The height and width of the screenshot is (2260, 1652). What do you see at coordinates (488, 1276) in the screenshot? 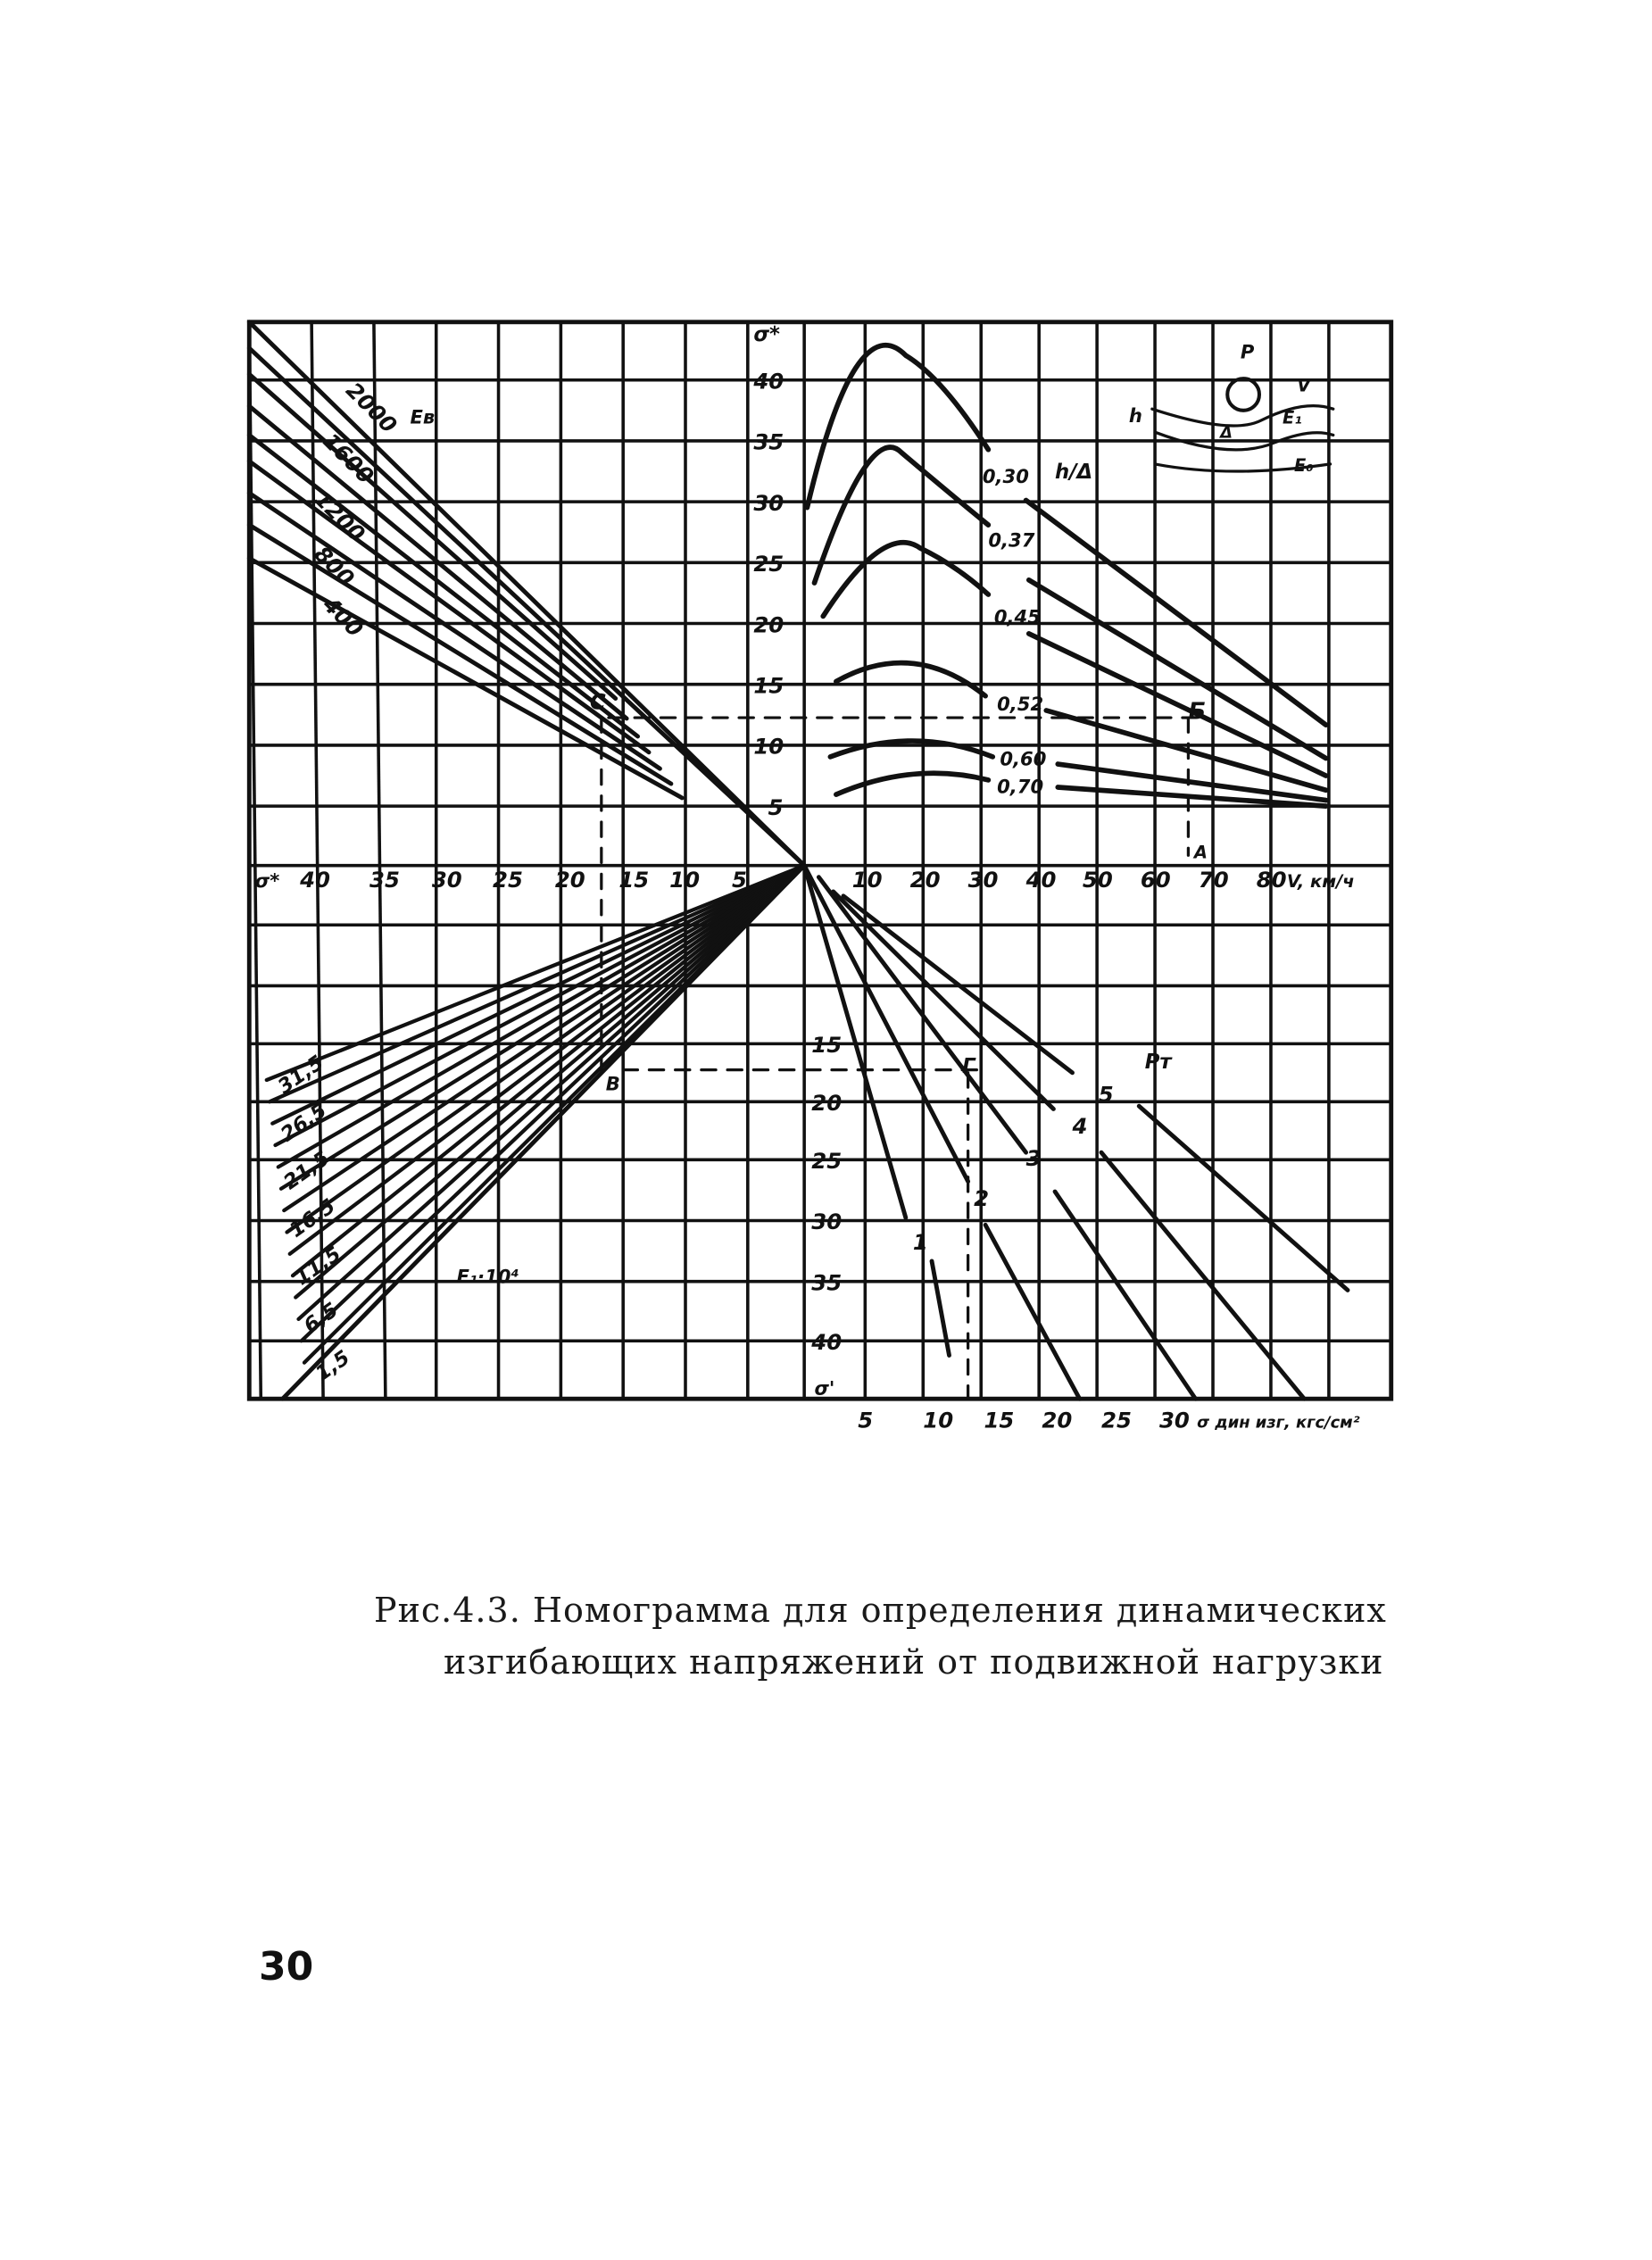
I see `label: E₁·10⁴` at bounding box center [488, 1276].